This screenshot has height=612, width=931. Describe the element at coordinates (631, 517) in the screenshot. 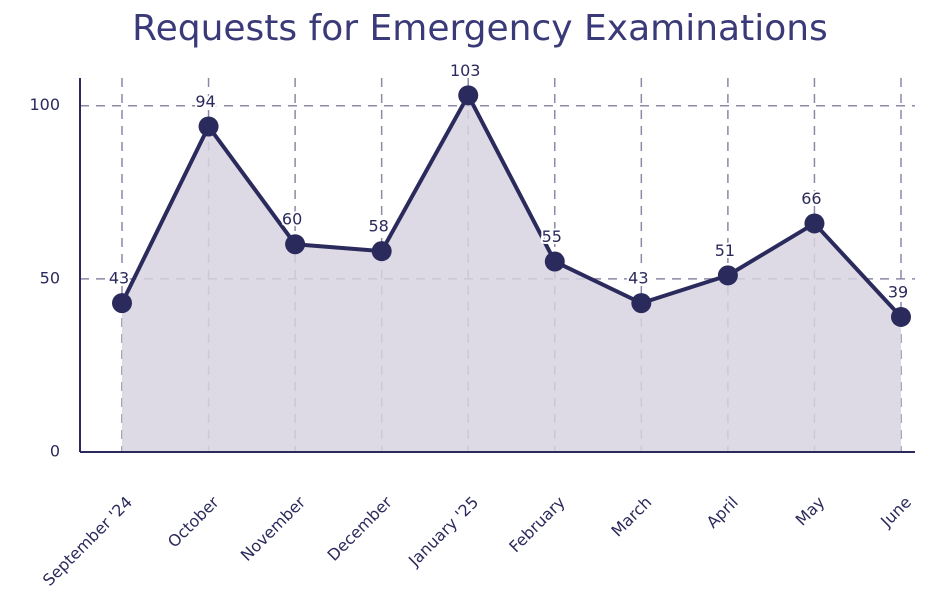

I see `x-tick-label: March` at that location.